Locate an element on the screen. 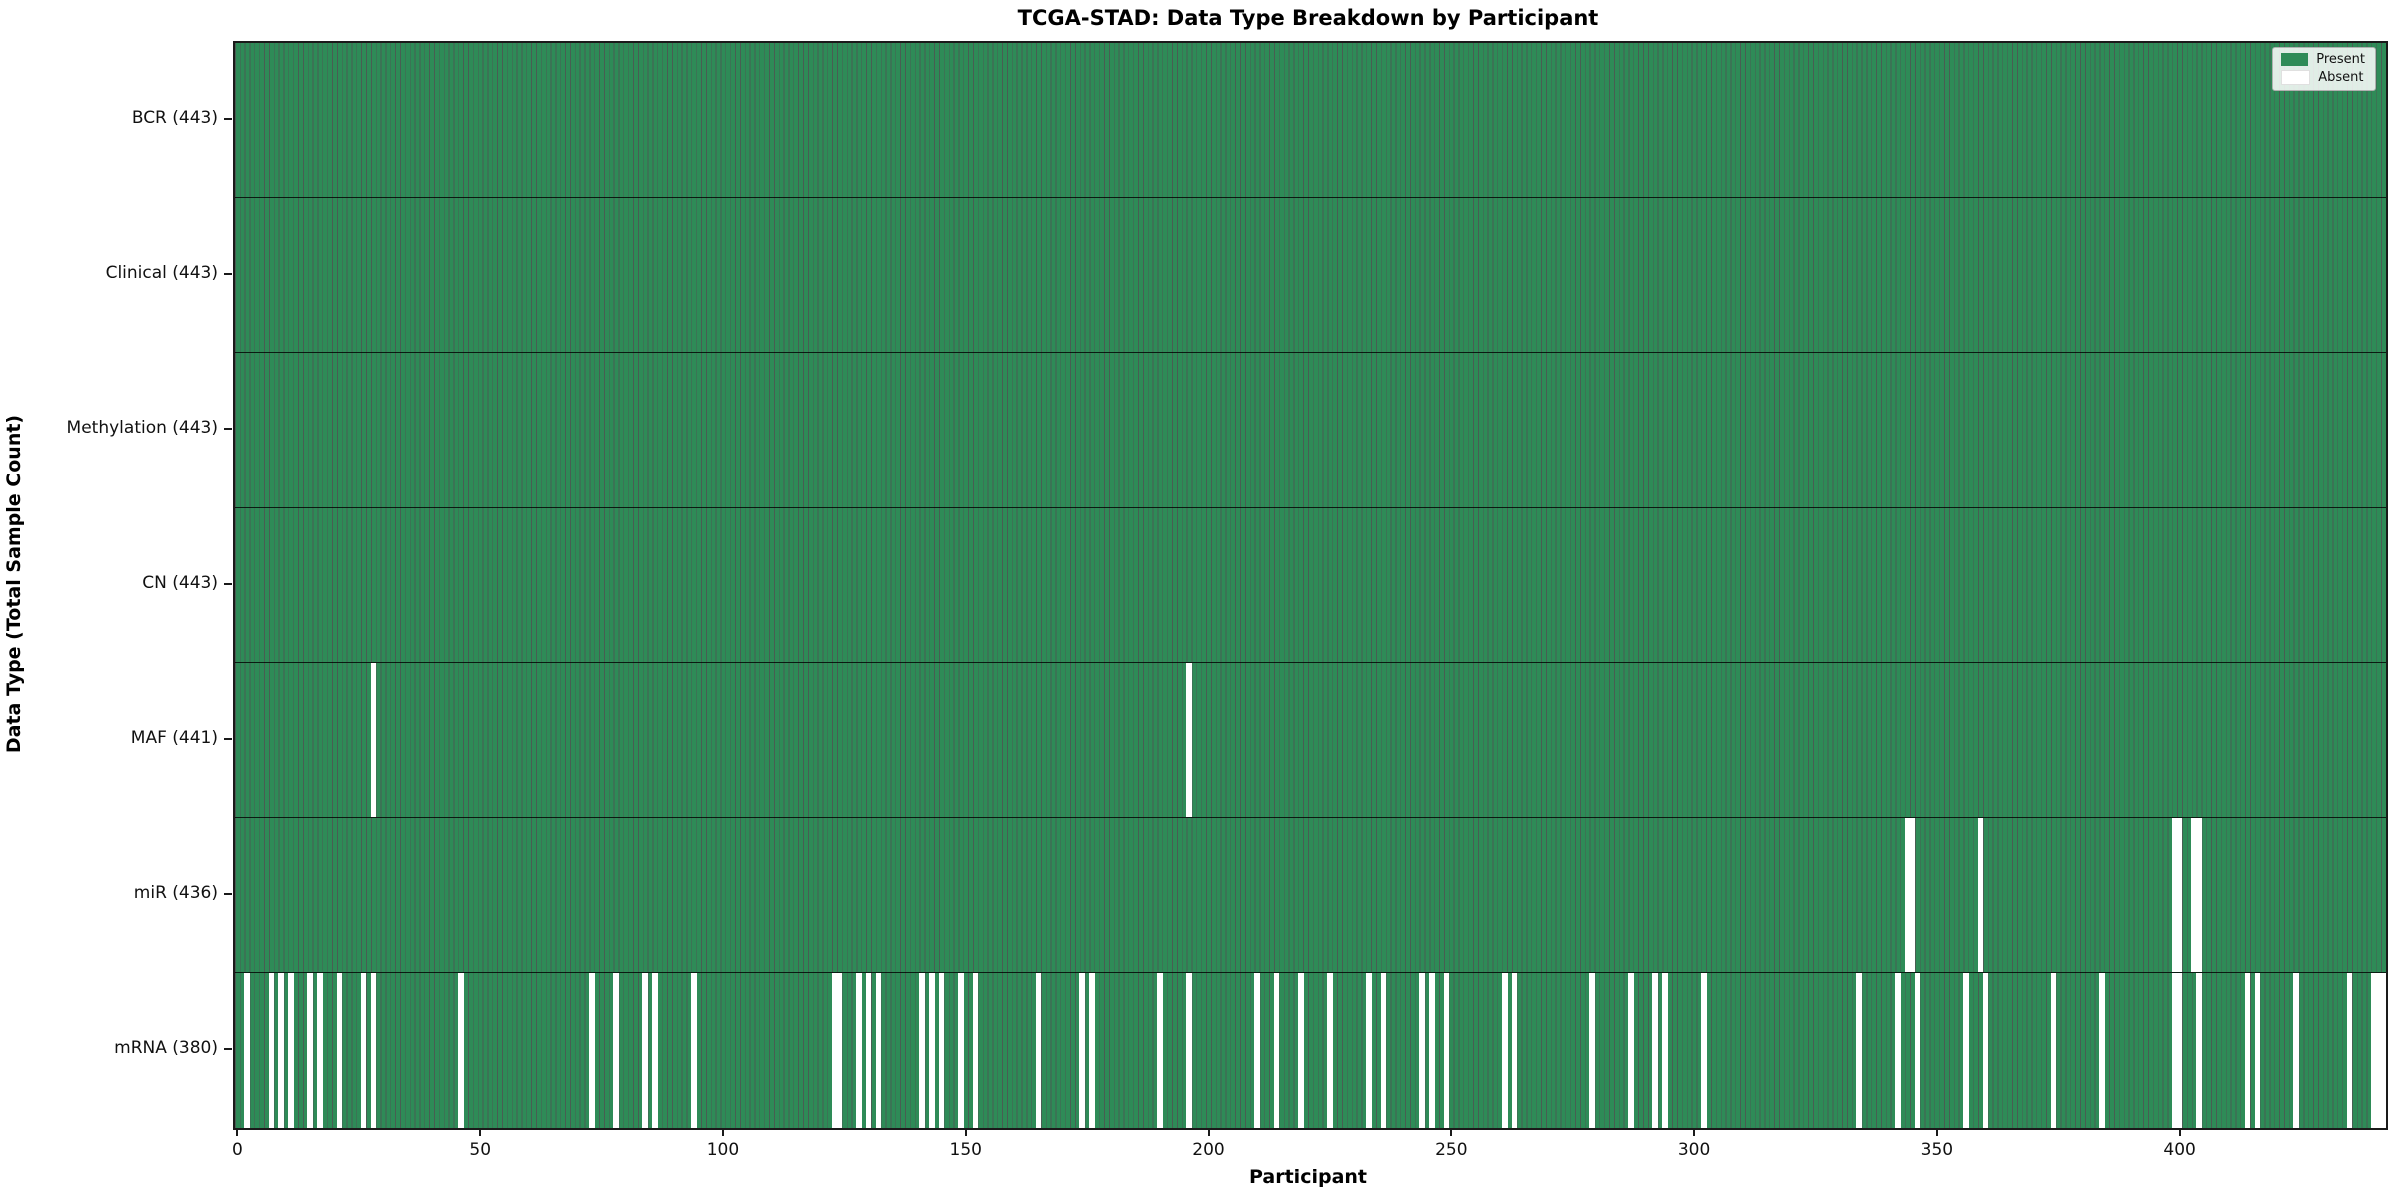 The height and width of the screenshot is (1200, 2400). x-tick-label-400: 400 is located at coordinates (2179, 1150).